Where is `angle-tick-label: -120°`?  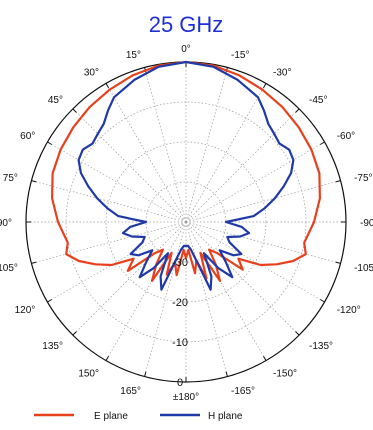 angle-tick-label: -120° is located at coordinates (349, 310).